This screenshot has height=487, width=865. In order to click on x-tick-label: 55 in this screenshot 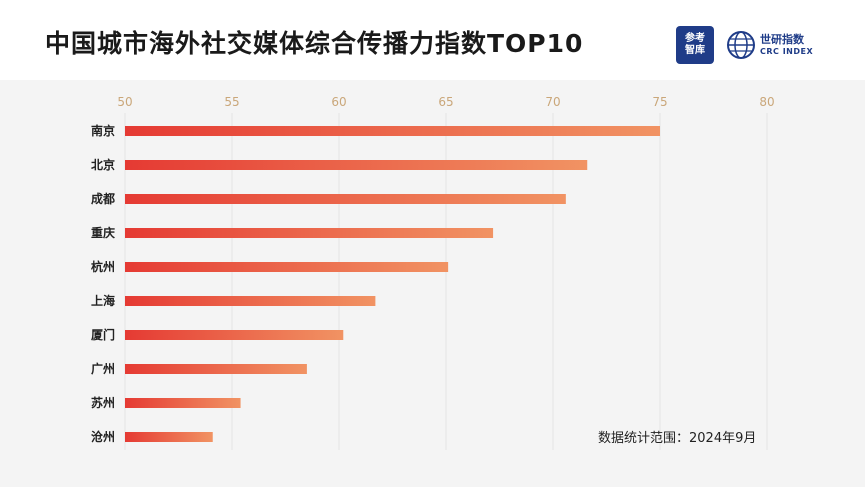, I will do `click(231, 102)`.